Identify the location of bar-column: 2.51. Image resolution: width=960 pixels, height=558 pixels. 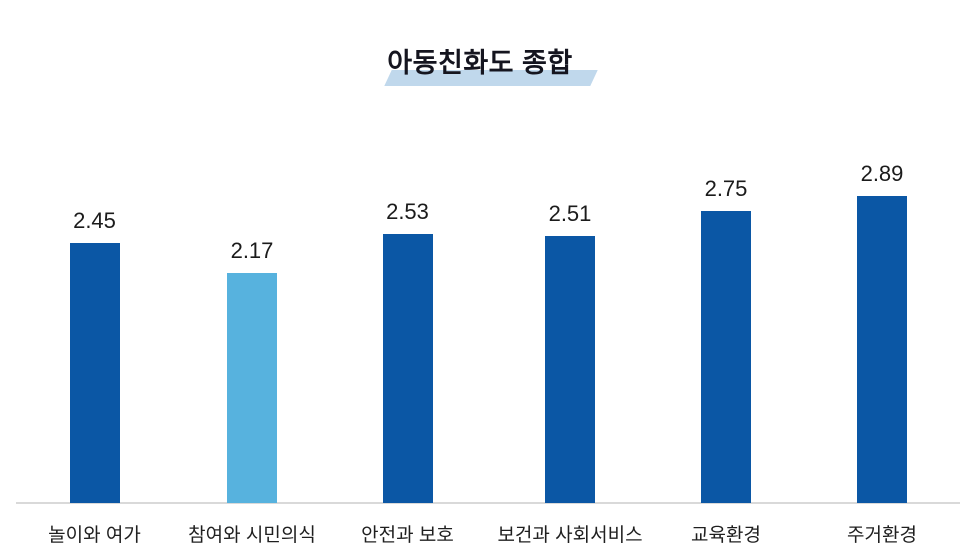
(570, 352).